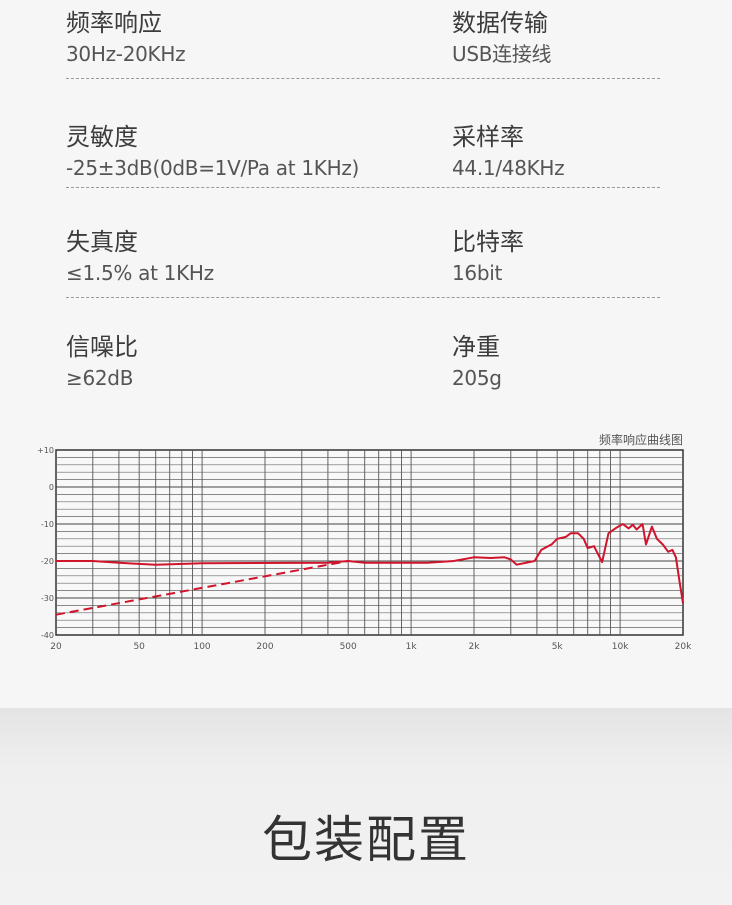 The height and width of the screenshot is (905, 732). What do you see at coordinates (202, 588) in the screenshot?
I see `reference-dashed-line` at bounding box center [202, 588].